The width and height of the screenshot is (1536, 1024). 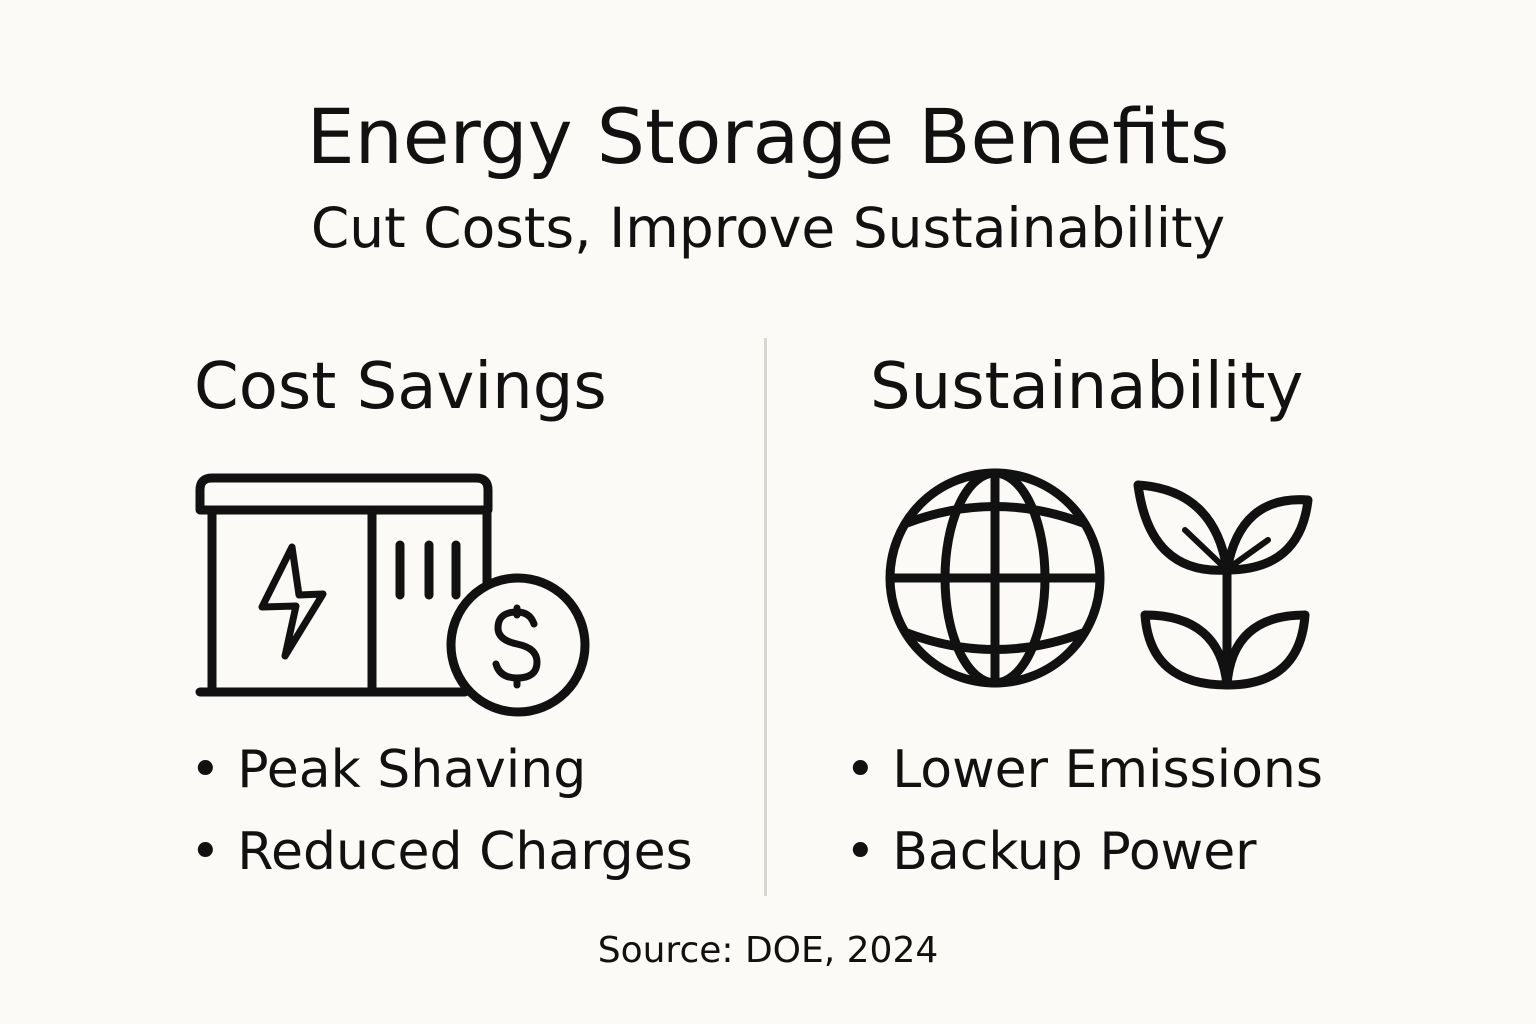 What do you see at coordinates (768, 228) in the screenshot?
I see `page-subtitle: Cut Costs, Improve Sustainability` at bounding box center [768, 228].